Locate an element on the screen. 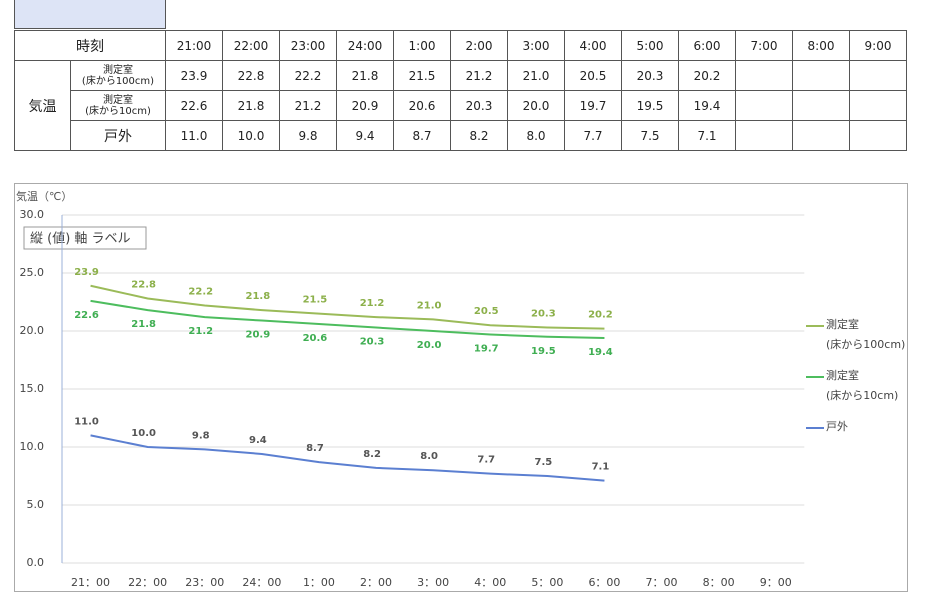 Image resolution: width=926 pixels, height=600 pixels. data-label: 19.4 is located at coordinates (600, 352).